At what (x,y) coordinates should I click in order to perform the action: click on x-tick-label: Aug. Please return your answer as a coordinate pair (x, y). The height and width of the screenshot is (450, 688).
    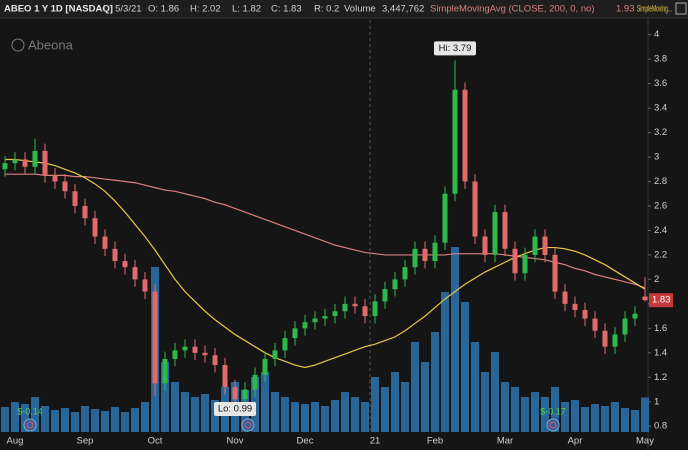
    Looking at the image, I should click on (15, 441).